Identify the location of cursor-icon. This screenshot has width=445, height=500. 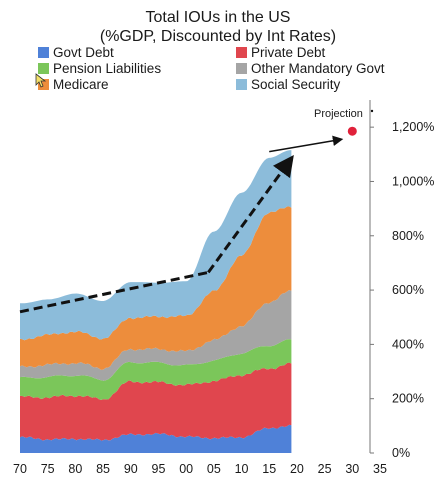
(41, 80).